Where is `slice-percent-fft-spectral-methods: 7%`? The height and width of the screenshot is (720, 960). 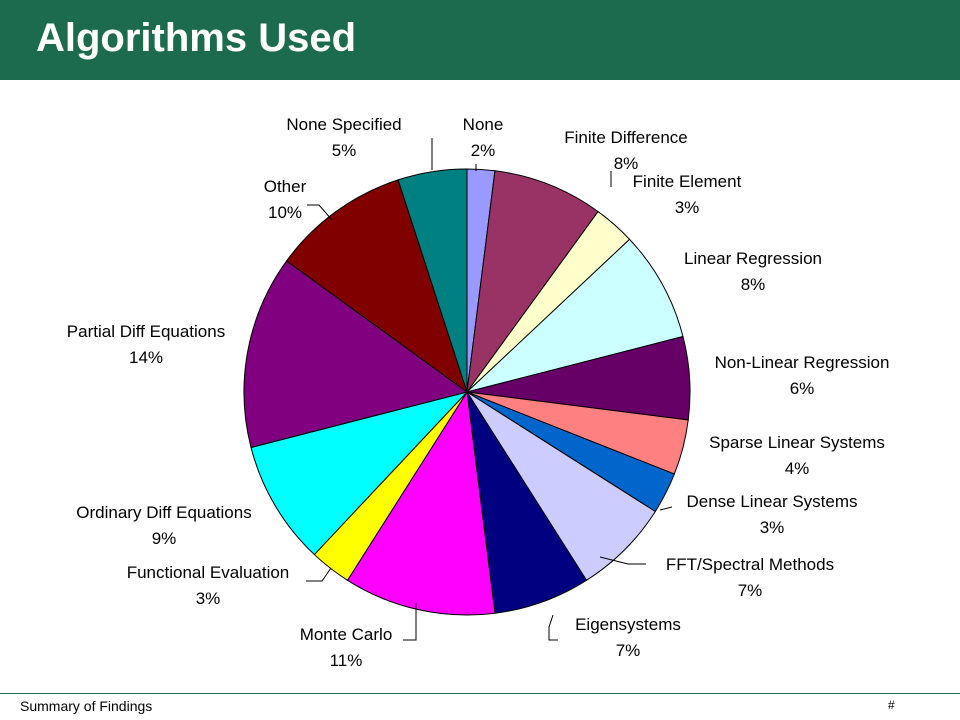
slice-percent-fft-spectral-methods: 7% is located at coordinates (750, 590).